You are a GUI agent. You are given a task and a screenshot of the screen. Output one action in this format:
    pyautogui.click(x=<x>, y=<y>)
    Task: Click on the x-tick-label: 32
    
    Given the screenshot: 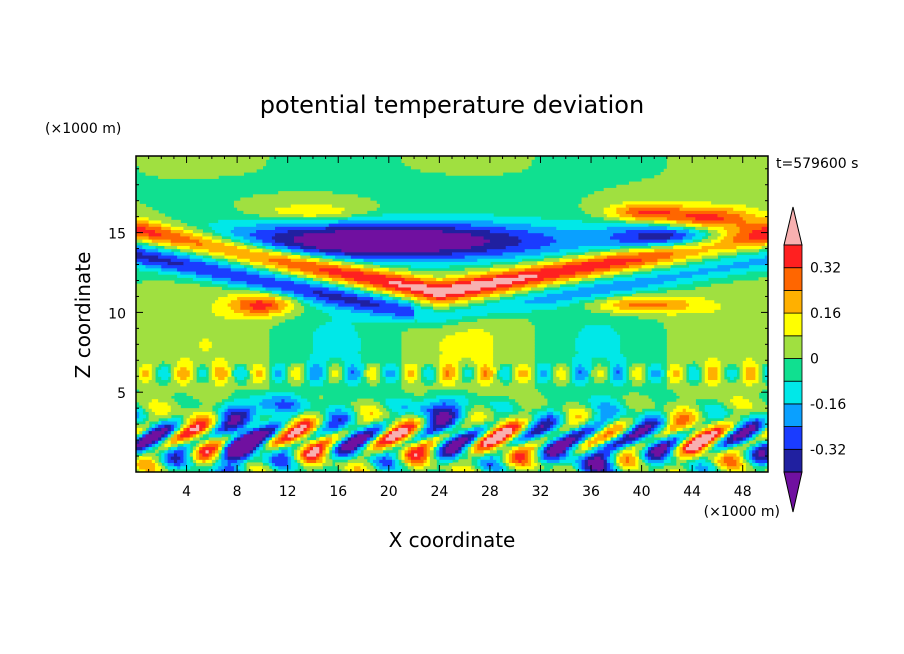 What is the action you would take?
    pyautogui.click(x=541, y=492)
    